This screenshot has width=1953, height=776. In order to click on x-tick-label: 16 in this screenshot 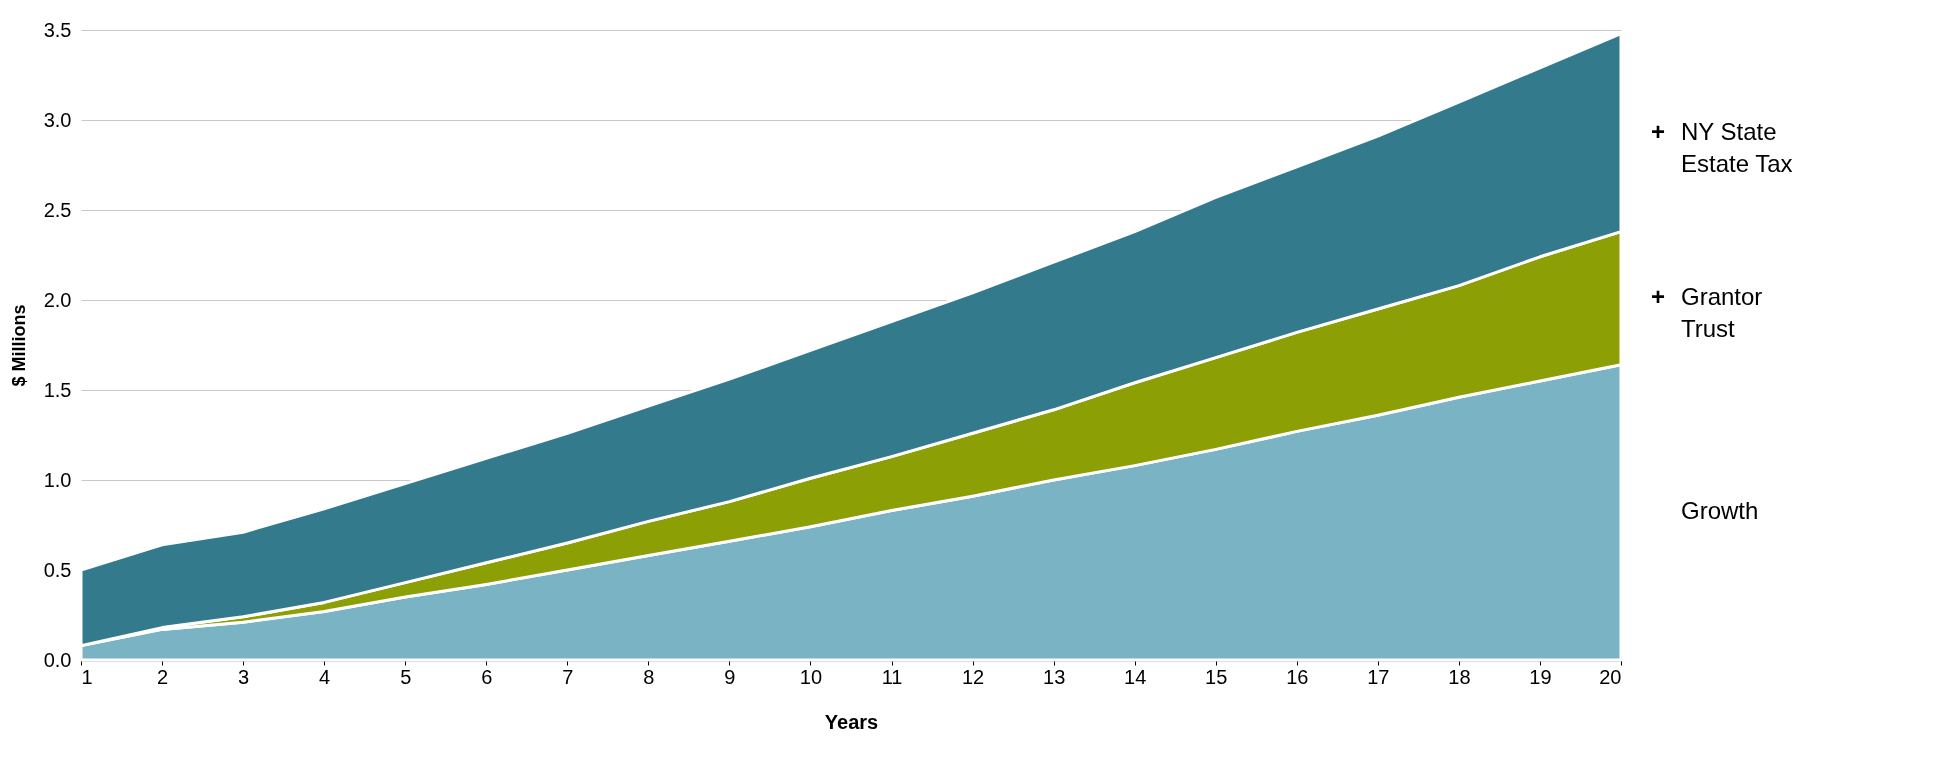, I will do `click(1297, 676)`.